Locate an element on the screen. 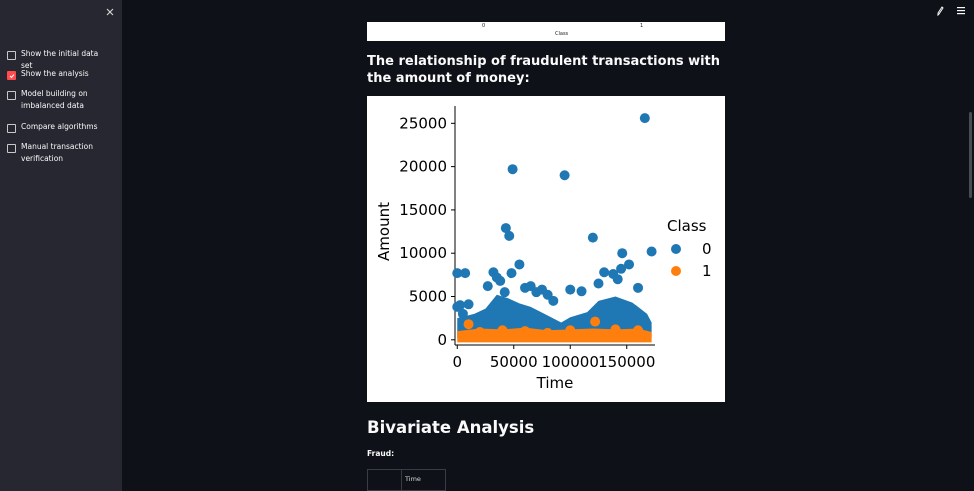  table-divider is located at coordinates (401, 480).